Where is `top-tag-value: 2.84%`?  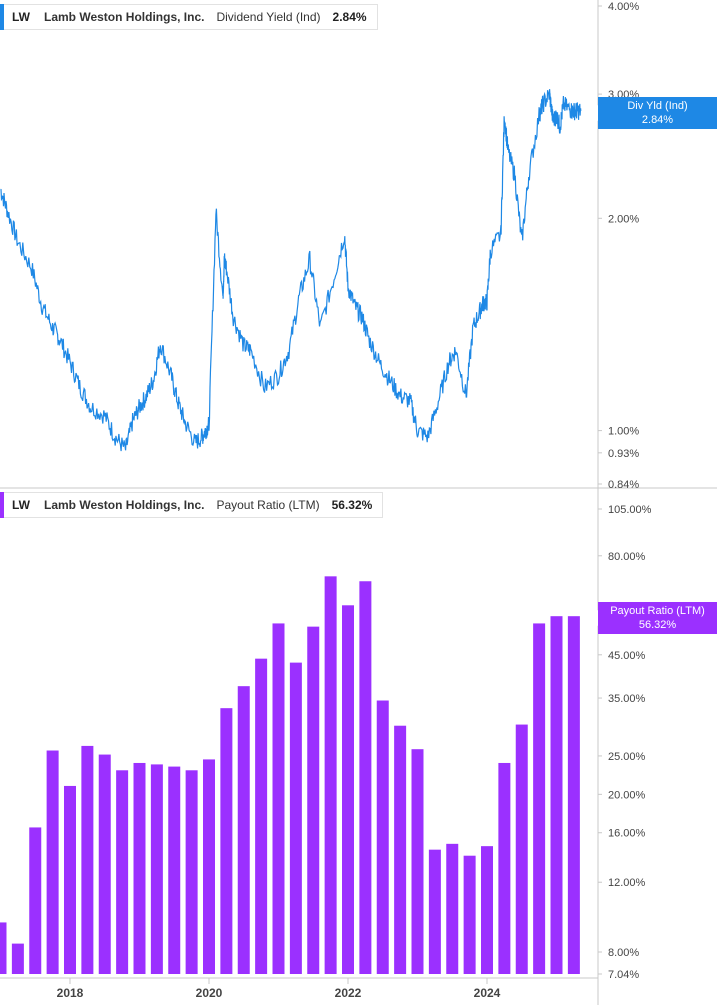
top-tag-value: 2.84% is located at coordinates (657, 120).